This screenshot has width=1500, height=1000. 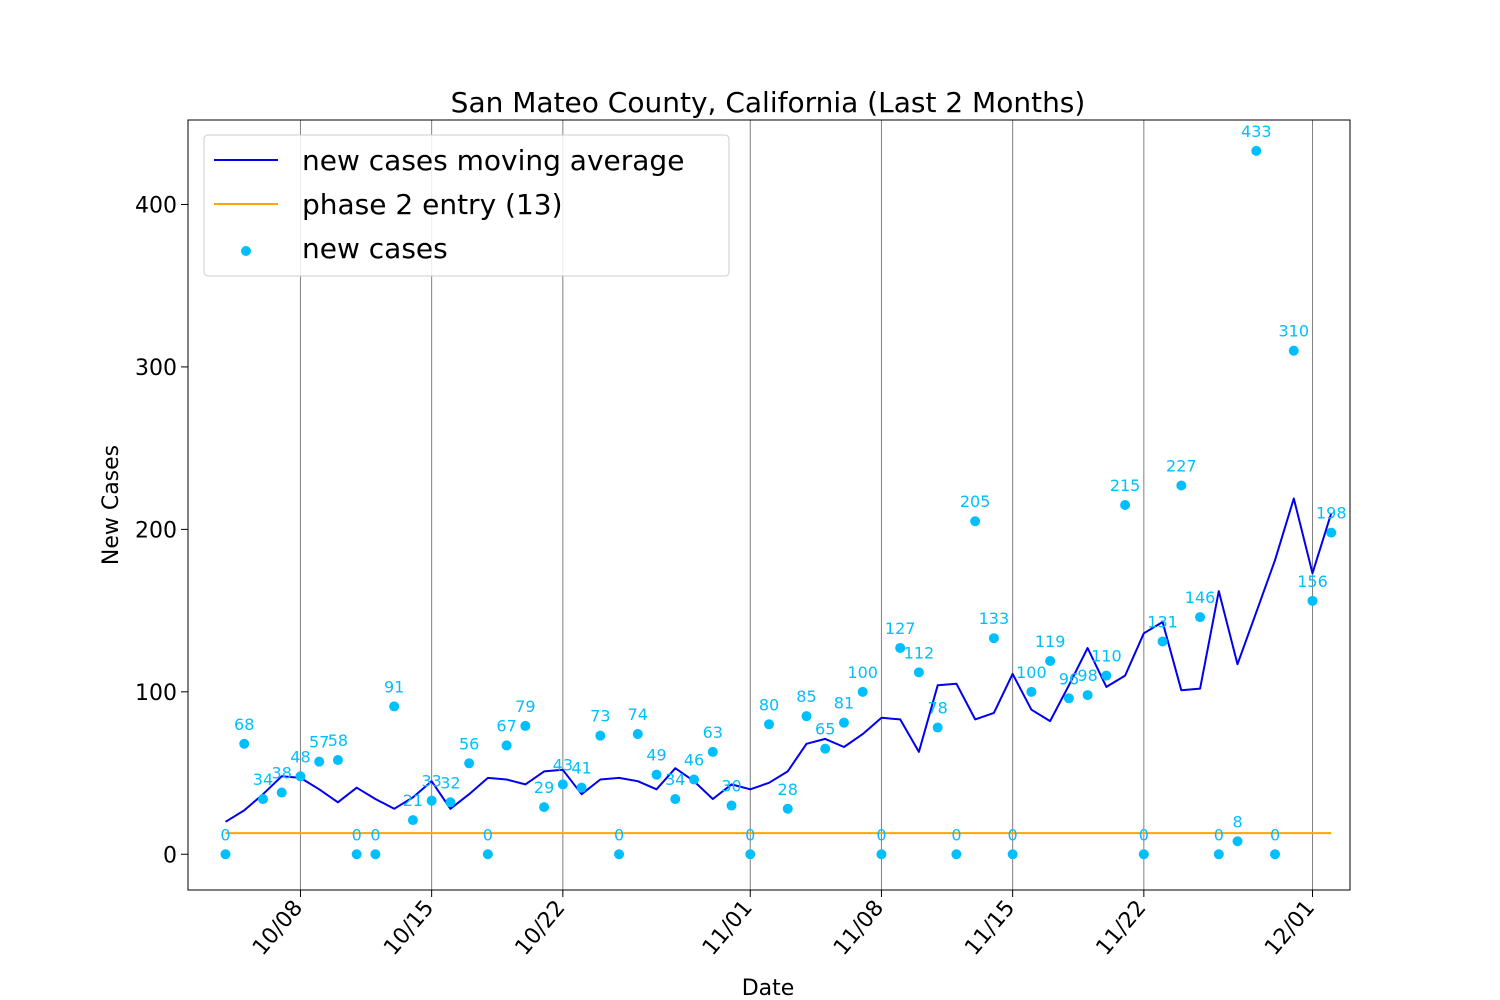 I want to click on new-cases-data-label: 112, so click(x=919, y=652).